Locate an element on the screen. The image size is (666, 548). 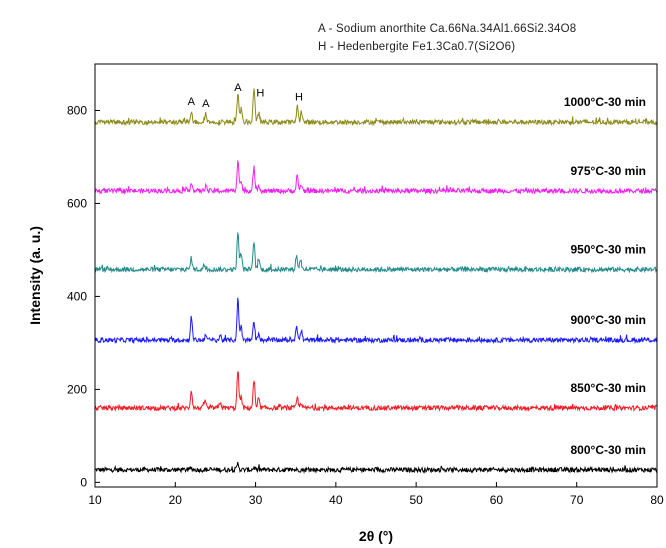
peak-annotations: A AA H H is located at coordinates (245, 96).